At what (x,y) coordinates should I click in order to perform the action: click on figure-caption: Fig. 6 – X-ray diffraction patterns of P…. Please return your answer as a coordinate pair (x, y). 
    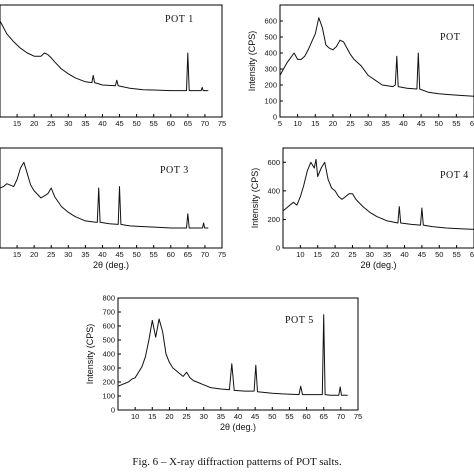
    Looking at the image, I should click on (237, 462).